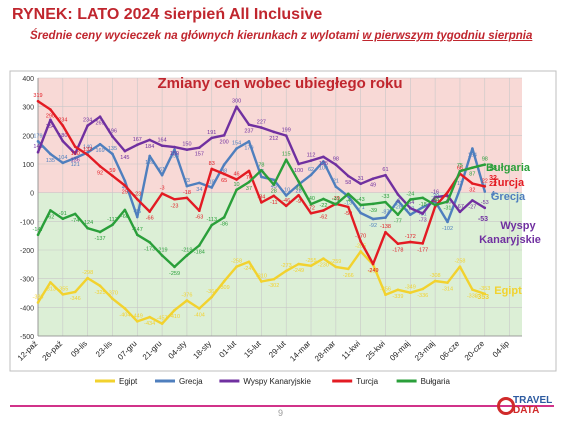 The image size is (564, 423). I want to click on data-label: 141, so click(37, 147).